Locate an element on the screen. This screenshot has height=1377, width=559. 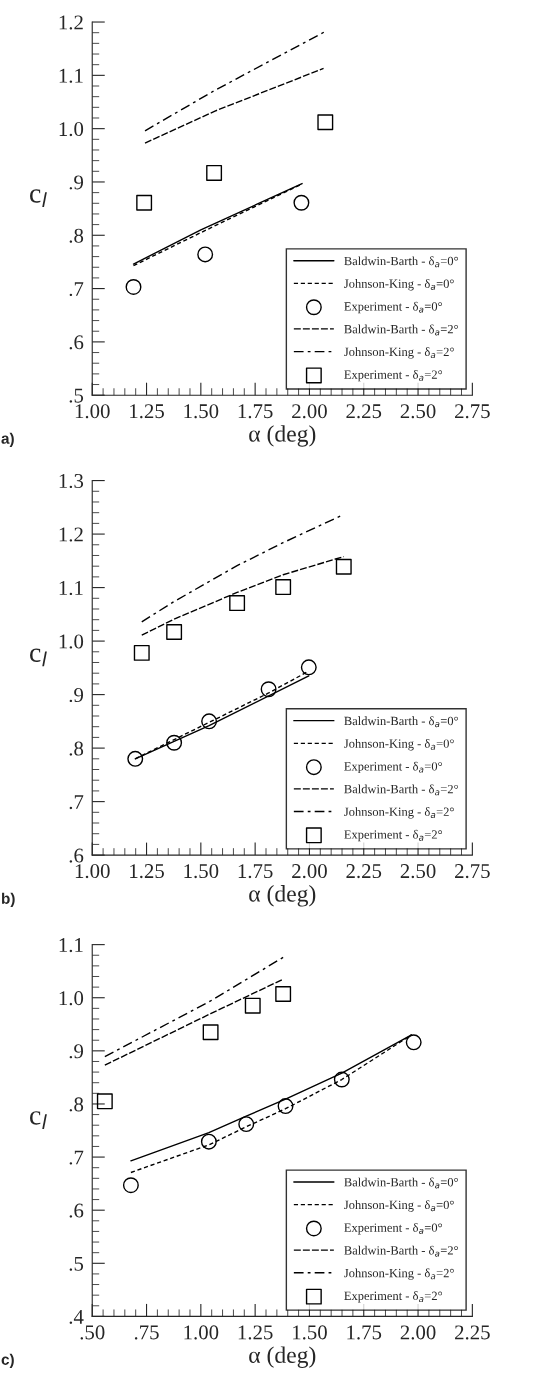
x-tick-label: .50 is located at coordinates (92, 1332).